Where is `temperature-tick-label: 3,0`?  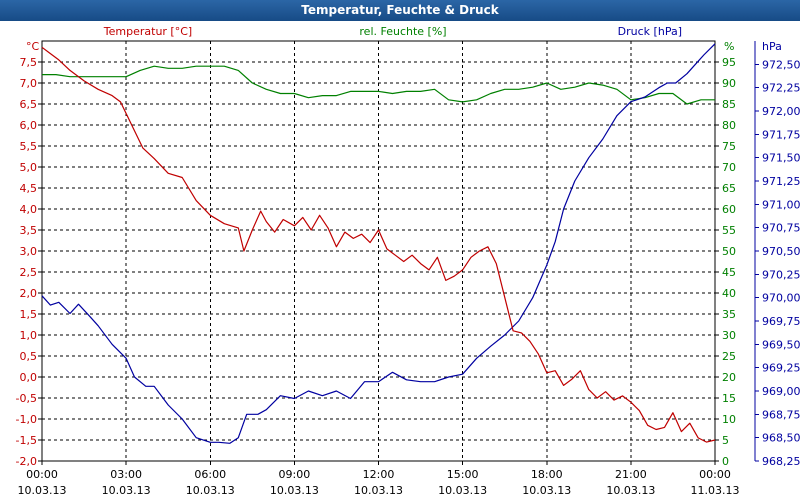
temperature-tick-label: 3,0 is located at coordinates (29, 251).